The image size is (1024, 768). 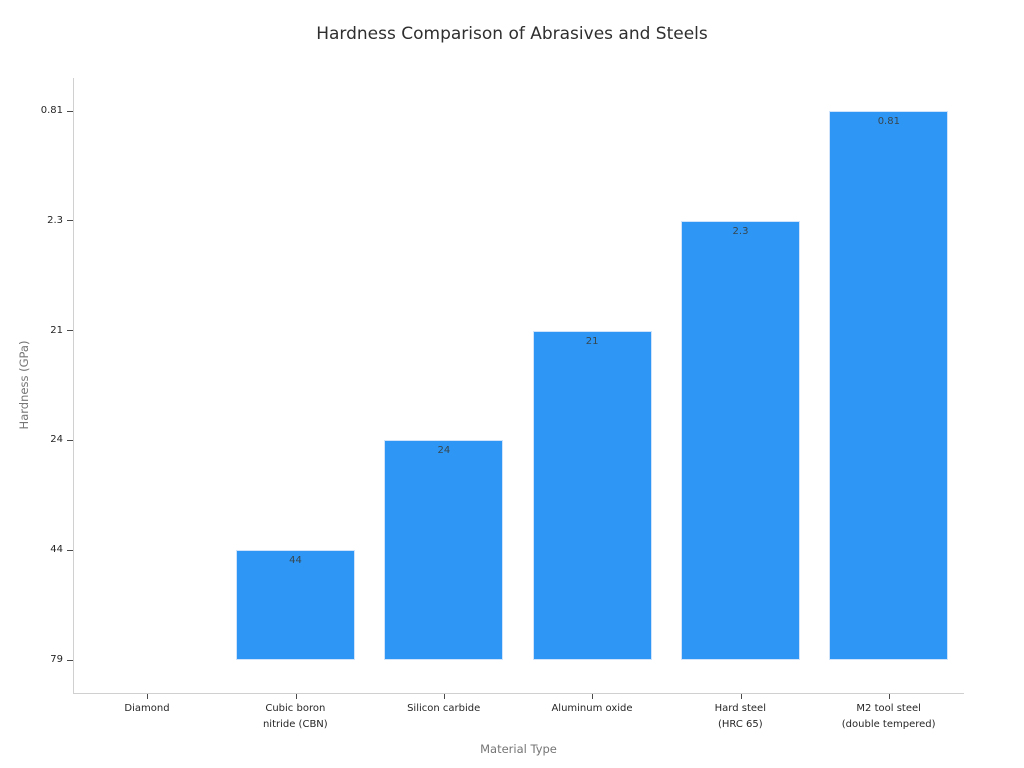 What do you see at coordinates (295, 561) in the screenshot?
I see `bar-value-label: 44` at bounding box center [295, 561].